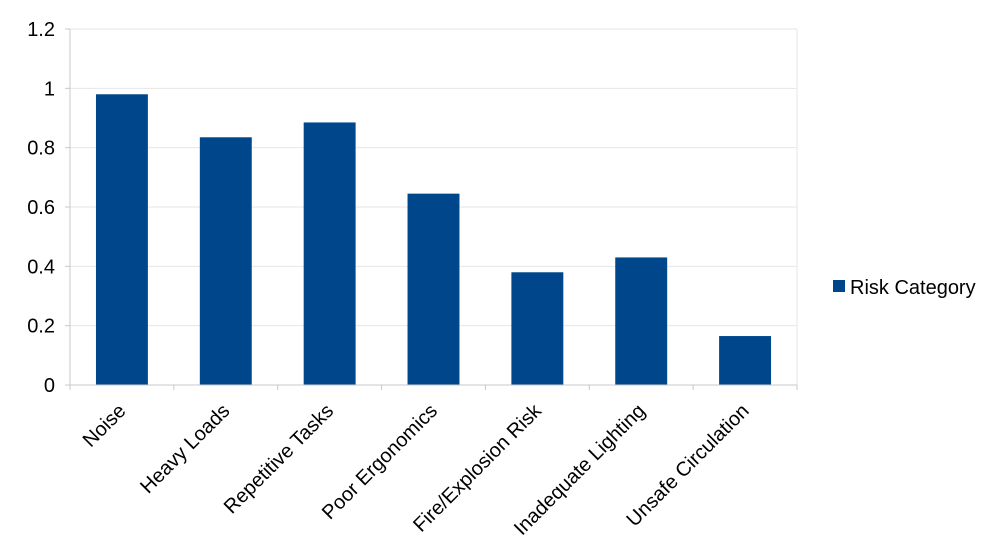 The image size is (1000, 554). I want to click on y-axis: 0 0.2 0.4 0.6 0.8 1 1.2, so click(49, 208).